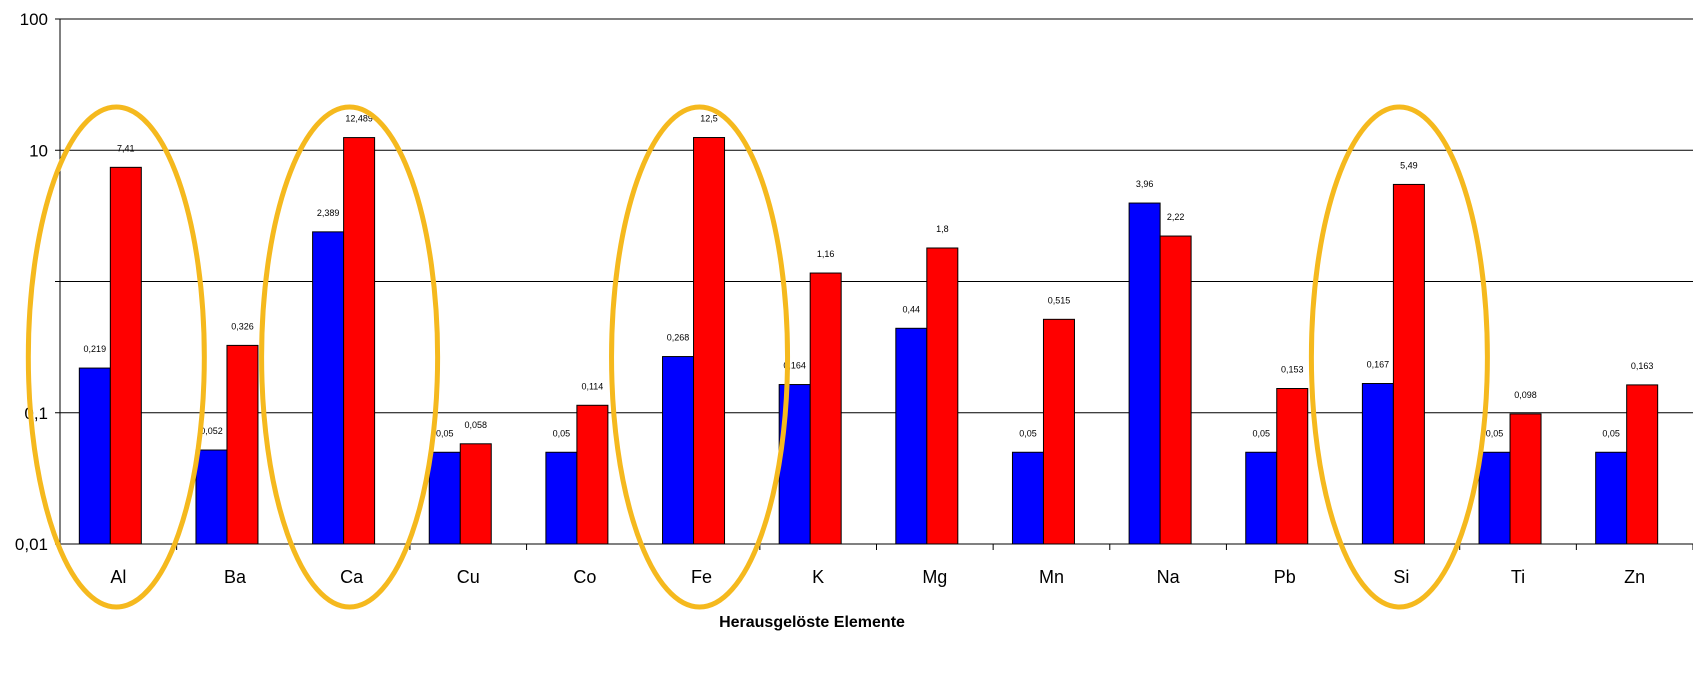  Describe the element at coordinates (1285, 577) in the screenshot. I see `x-tick-label: Pb` at that location.